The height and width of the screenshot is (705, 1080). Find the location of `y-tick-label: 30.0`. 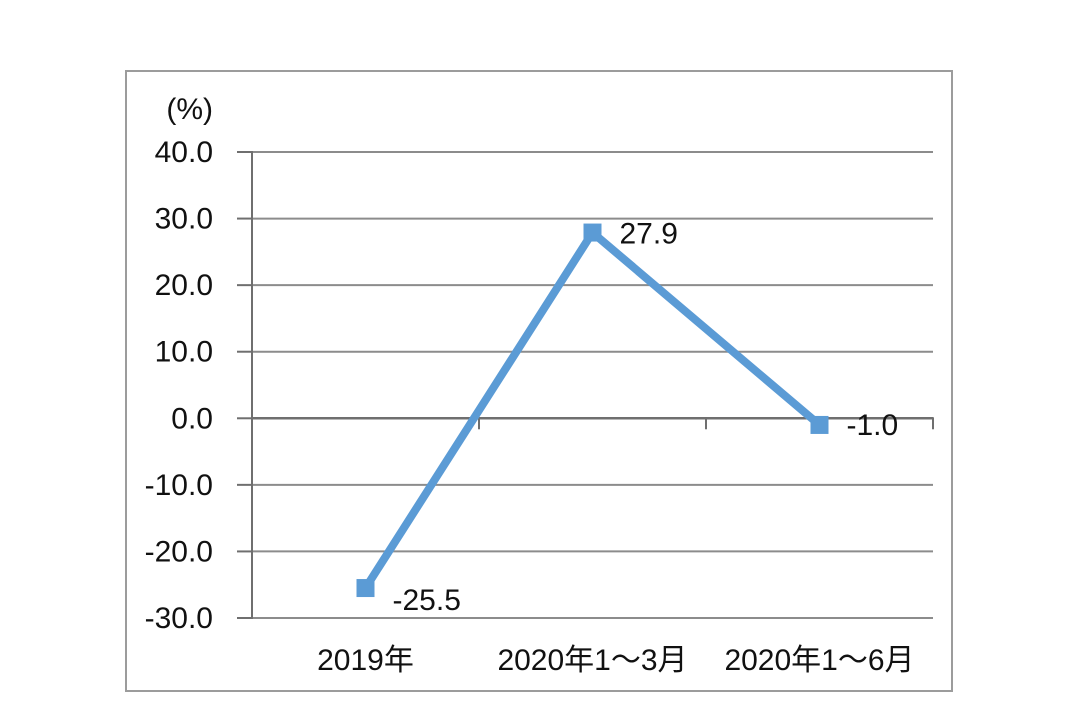

y-tick-label: 30.0 is located at coordinates (184, 219).